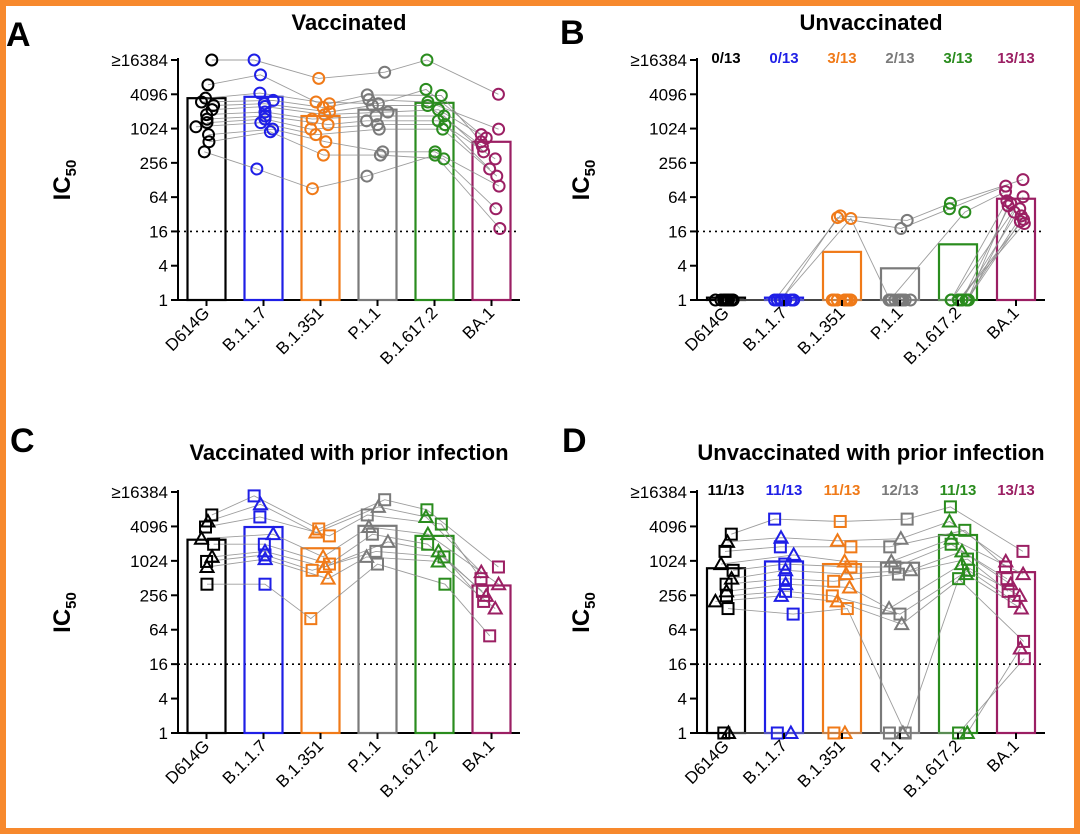  I want to click on panel-title: Vaccinated with prior infection, so click(348, 452).